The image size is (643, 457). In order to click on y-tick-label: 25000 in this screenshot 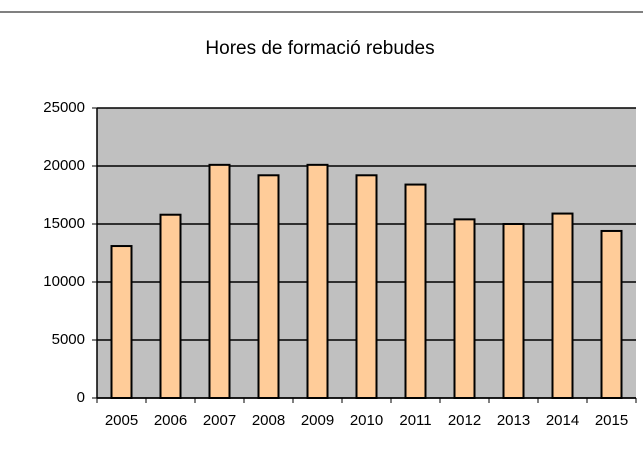, I will do `click(64, 107)`.